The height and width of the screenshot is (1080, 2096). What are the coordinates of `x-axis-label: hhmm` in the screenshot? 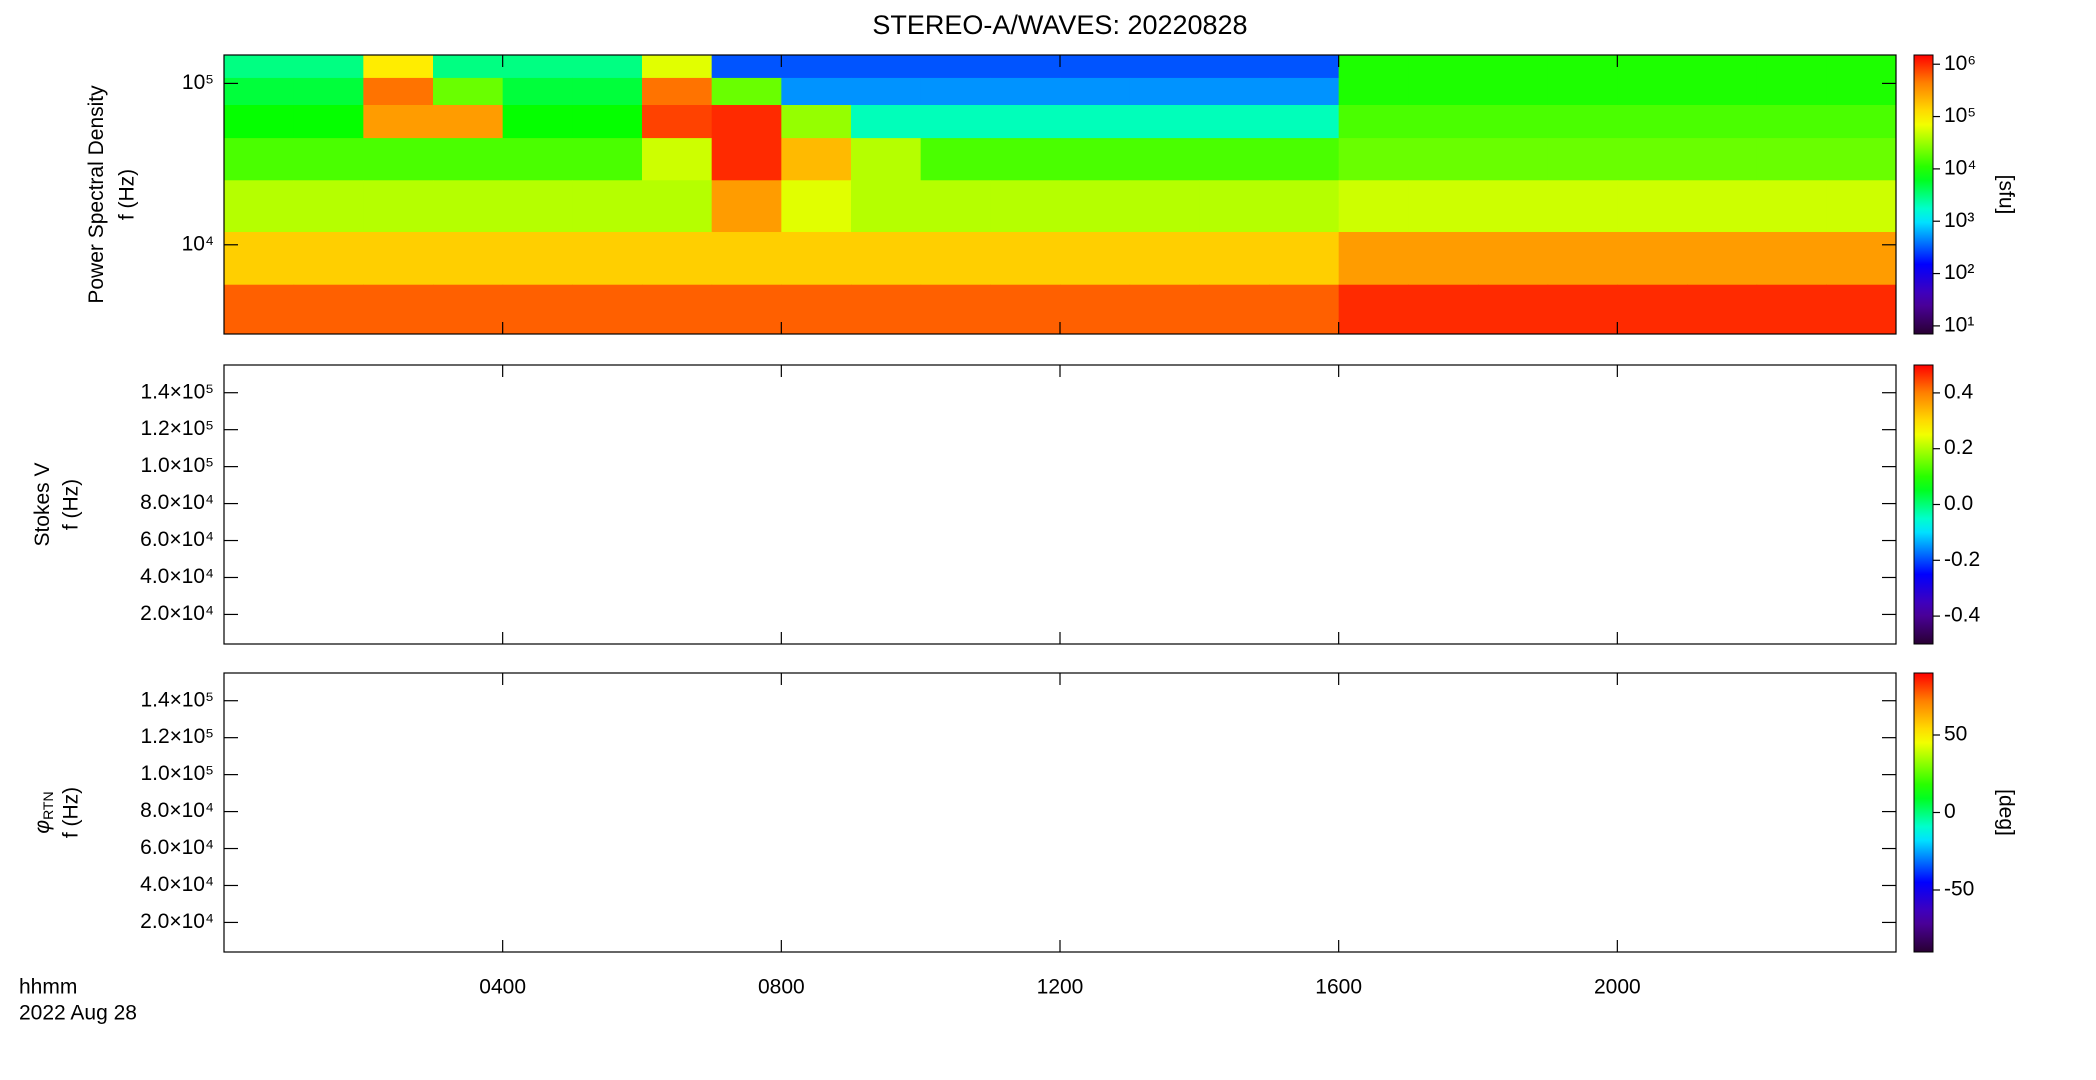 It's located at (48, 987).